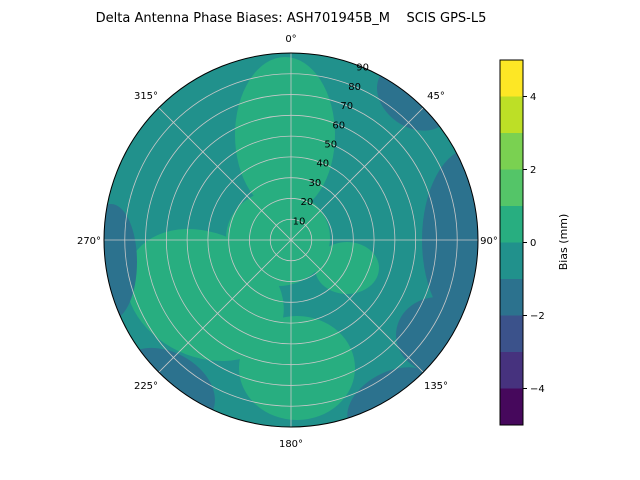 This screenshot has width=640, height=480. I want to click on radial-label-20: 20, so click(307, 202).